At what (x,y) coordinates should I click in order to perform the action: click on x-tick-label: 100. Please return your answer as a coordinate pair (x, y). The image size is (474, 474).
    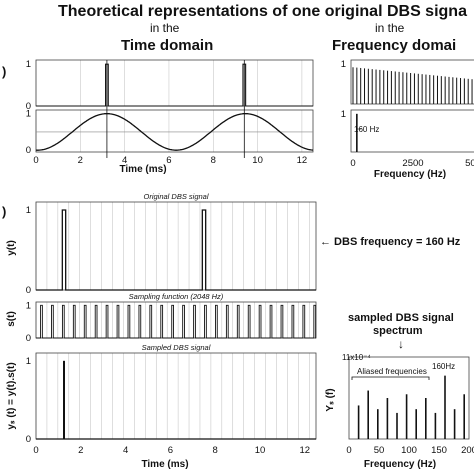
    Looking at the image, I should click on (409, 450).